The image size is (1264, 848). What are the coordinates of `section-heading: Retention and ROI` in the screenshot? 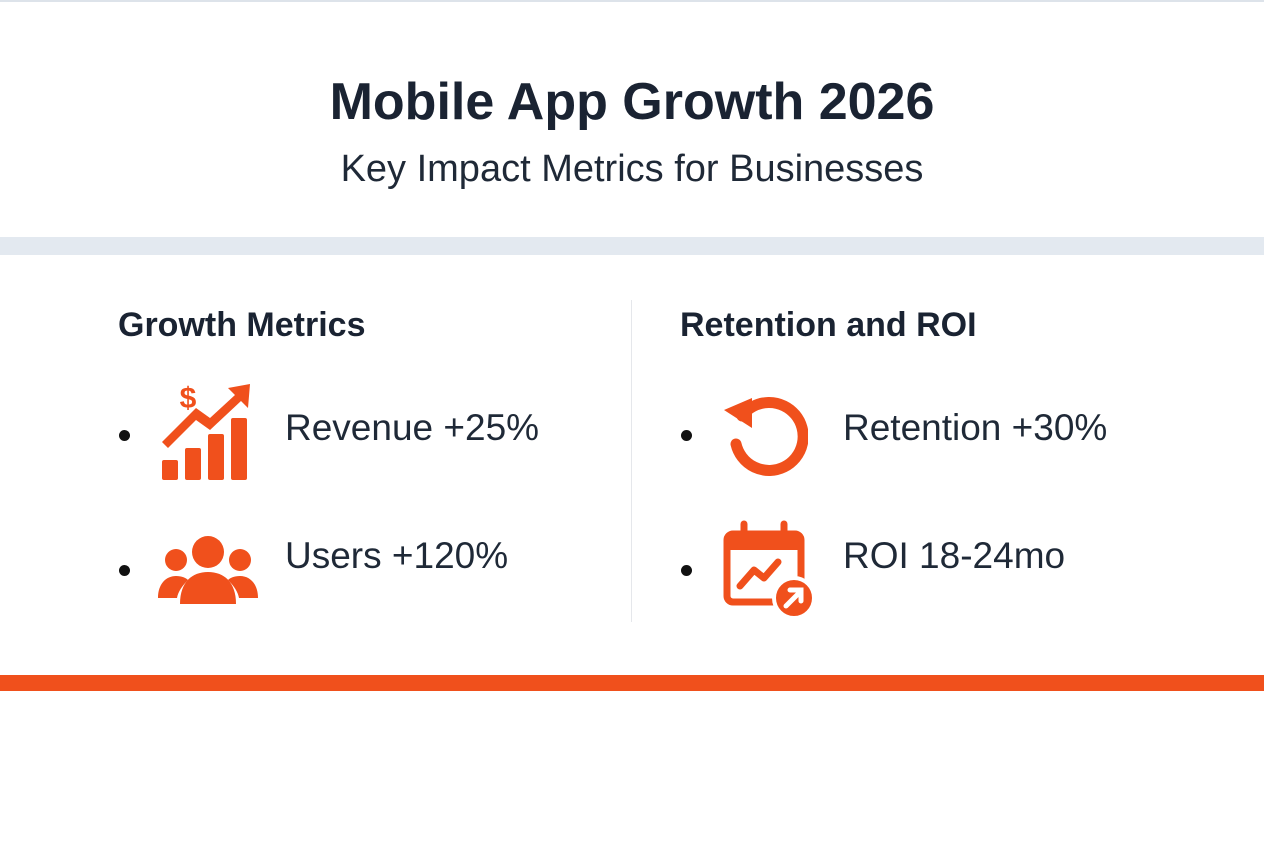 It's located at (828, 325).